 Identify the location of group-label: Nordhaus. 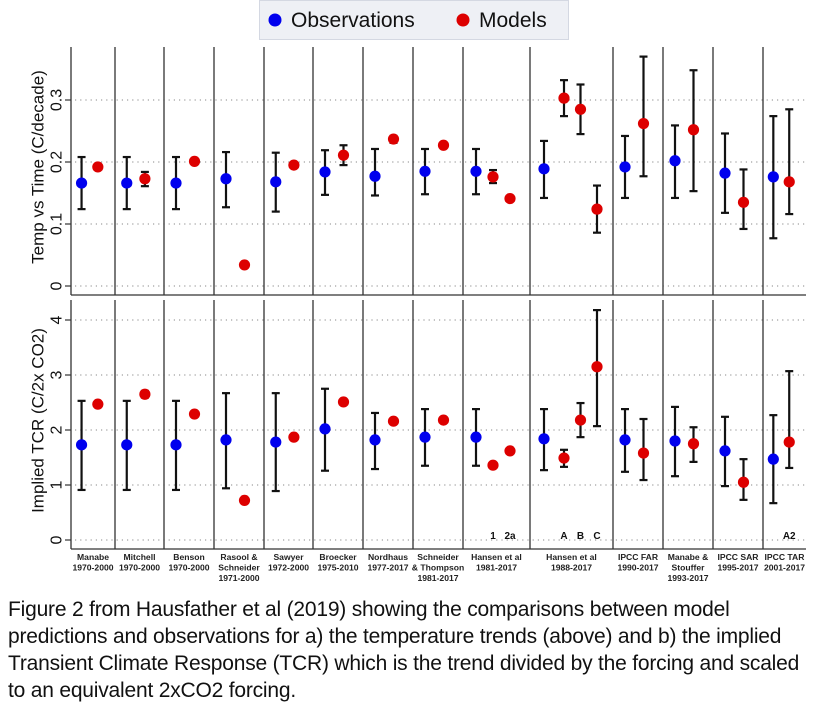
(388, 557).